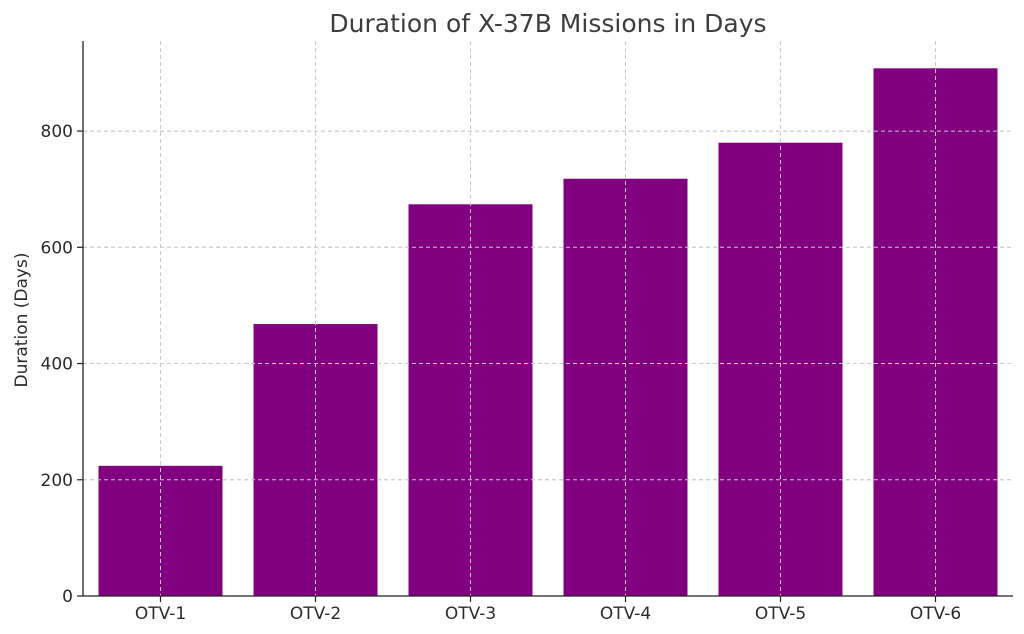  I want to click on x-tick-label-otv-5: OTV-5, so click(780, 614).